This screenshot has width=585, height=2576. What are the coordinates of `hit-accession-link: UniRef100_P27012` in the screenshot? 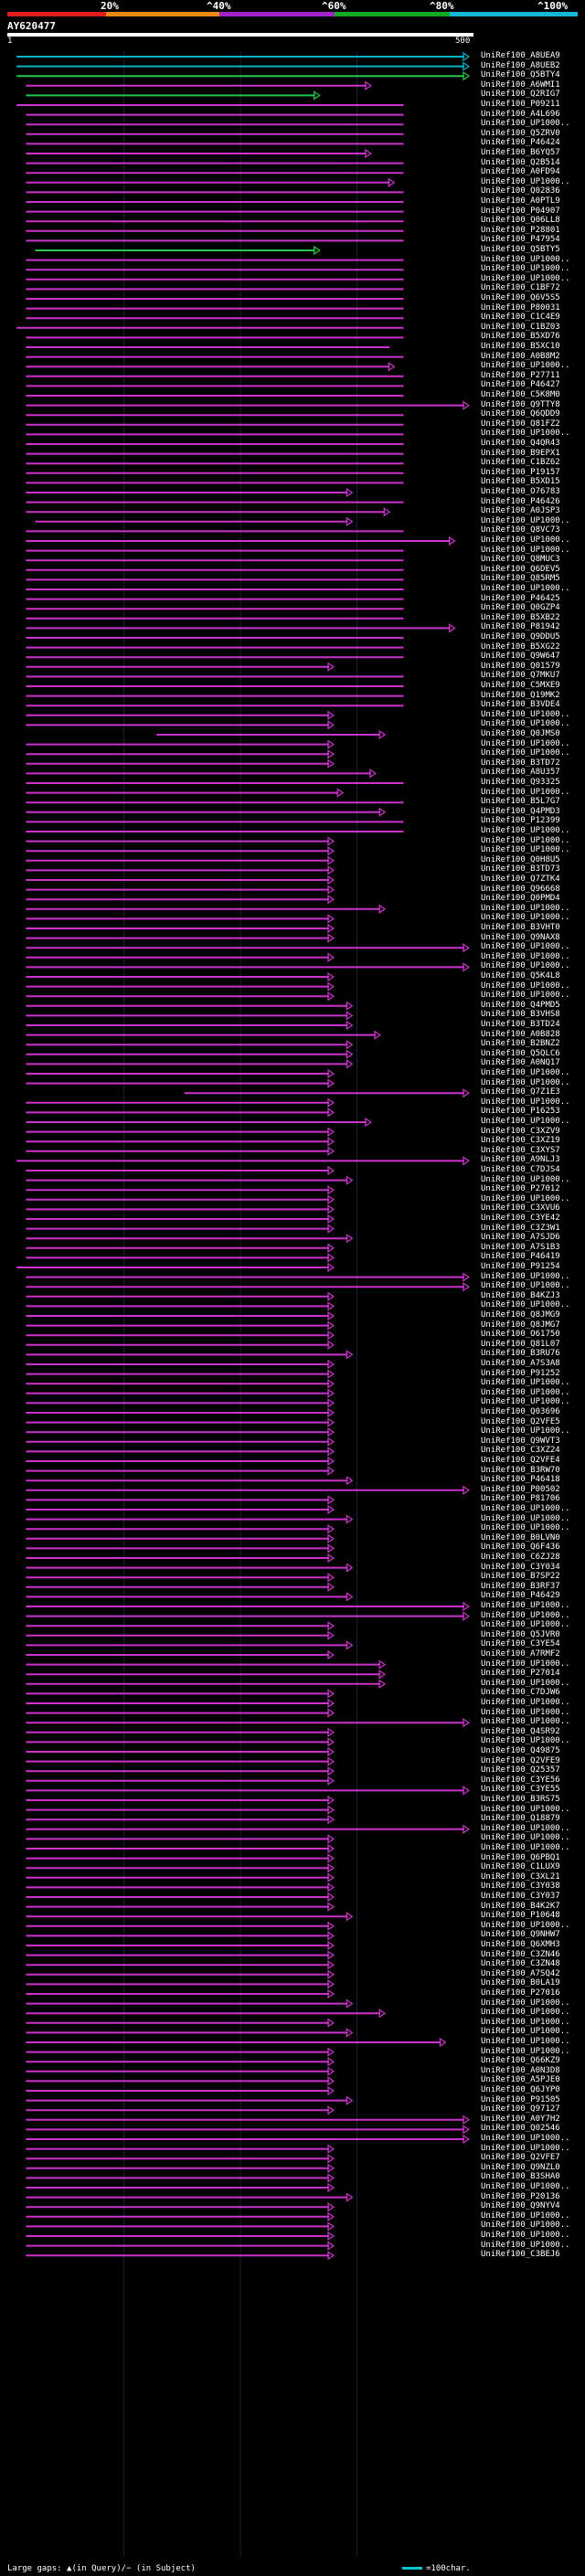 It's located at (520, 1189).